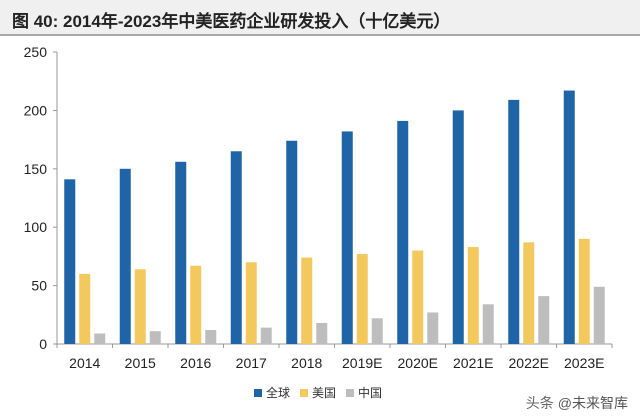  I want to click on x-tick-label: 2023E, so click(584, 363).